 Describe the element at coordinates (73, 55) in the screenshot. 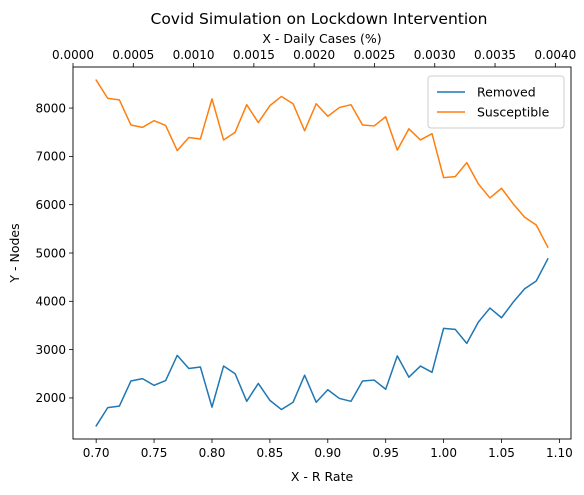

I see `x2-tick-label: 0.0000` at that location.